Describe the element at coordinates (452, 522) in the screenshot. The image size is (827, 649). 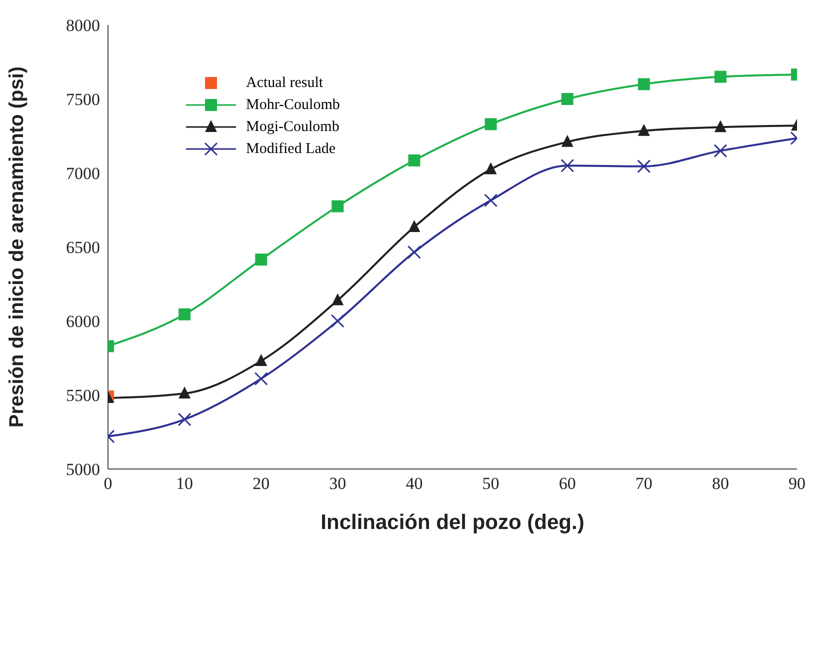
I see `x-axis-title: Inclinación del pozo (deg.)` at that location.